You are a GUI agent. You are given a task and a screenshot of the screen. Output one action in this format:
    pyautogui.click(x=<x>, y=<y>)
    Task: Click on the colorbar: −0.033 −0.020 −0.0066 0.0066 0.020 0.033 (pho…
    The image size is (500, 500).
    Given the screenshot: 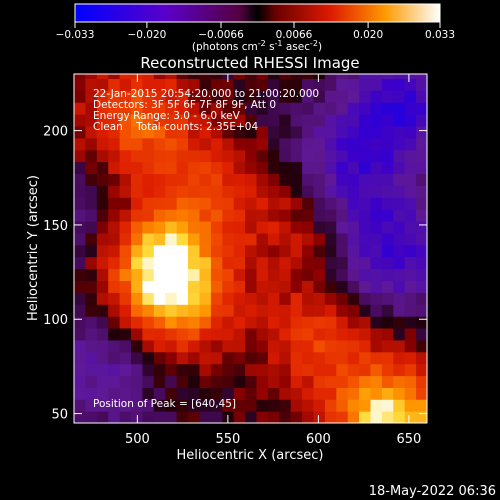 What is the action you would take?
    pyautogui.click(x=255, y=28)
    